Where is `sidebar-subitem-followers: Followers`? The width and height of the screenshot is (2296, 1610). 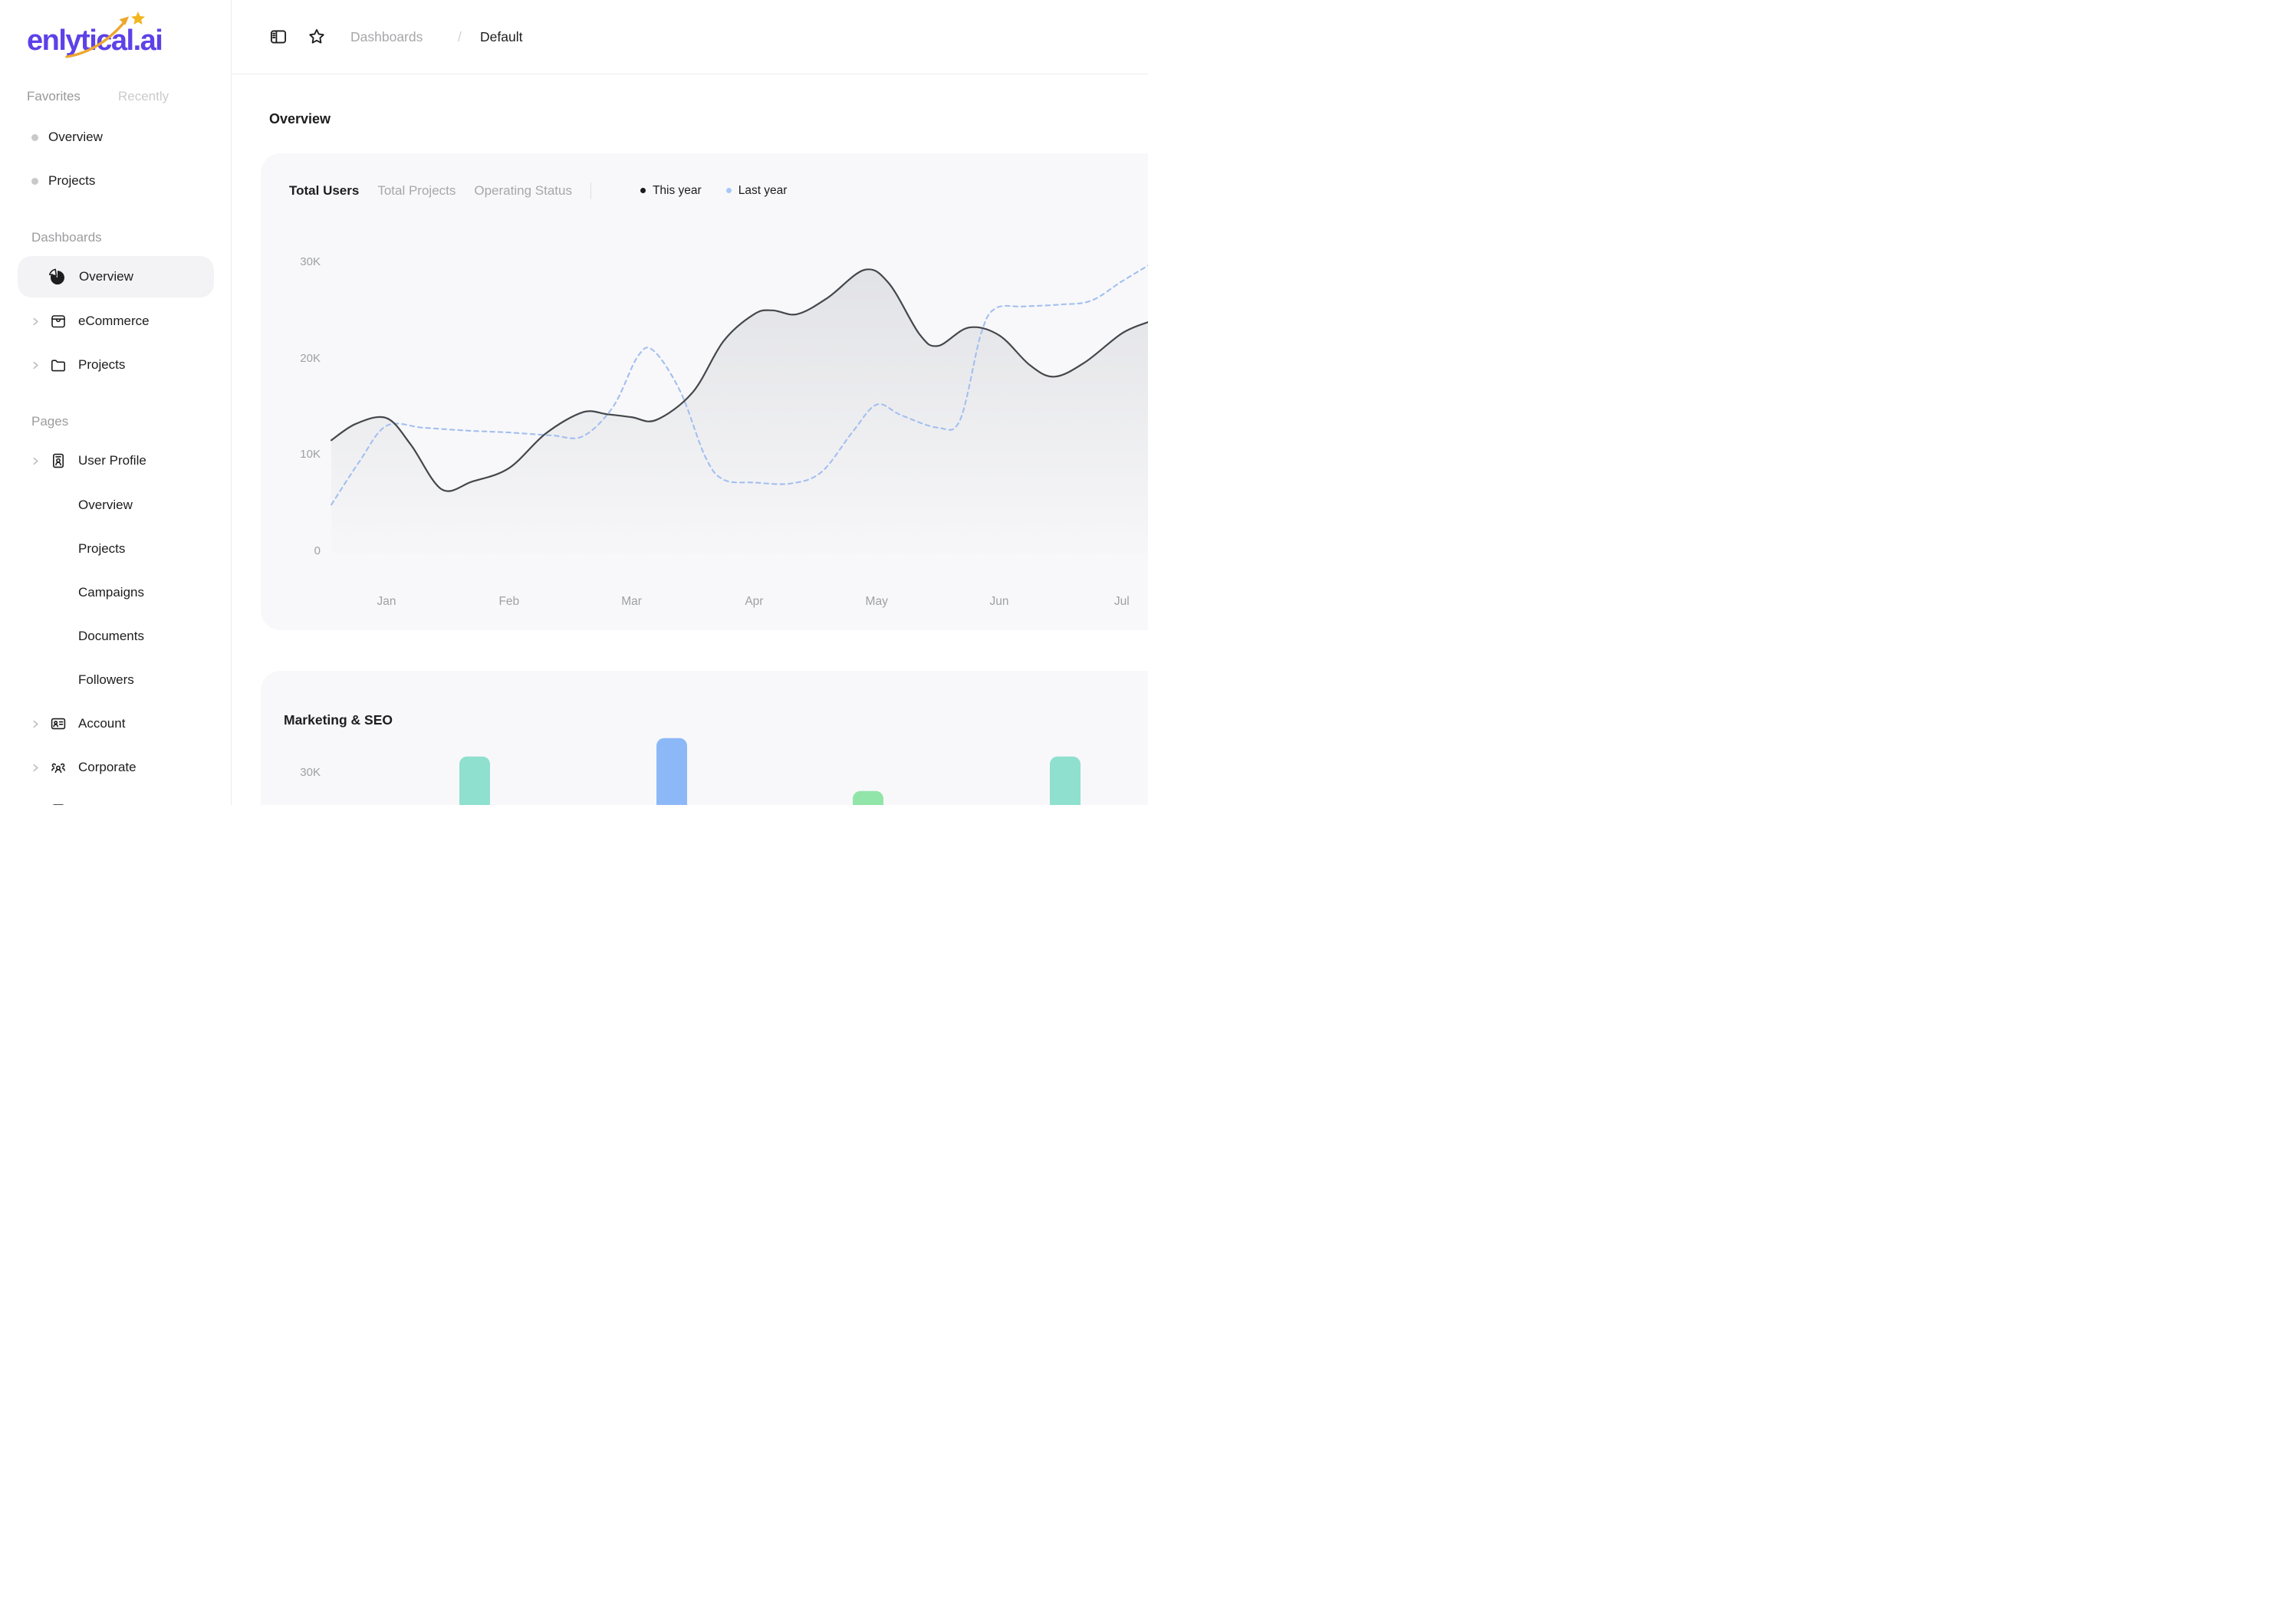 sidebar-subitem-followers: Followers is located at coordinates (116, 680).